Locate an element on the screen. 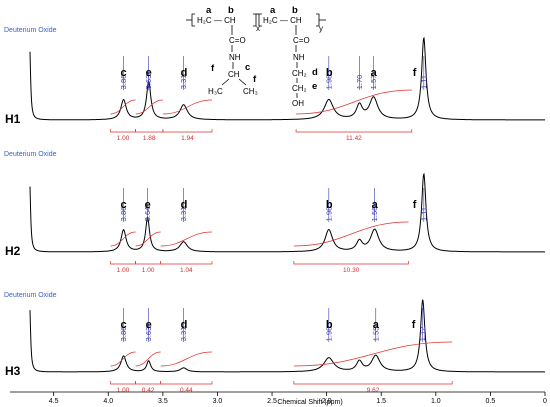 Image resolution: width=550 pixels, height=407 pixels. methyl-right: CH₃ is located at coordinates (250, 91).